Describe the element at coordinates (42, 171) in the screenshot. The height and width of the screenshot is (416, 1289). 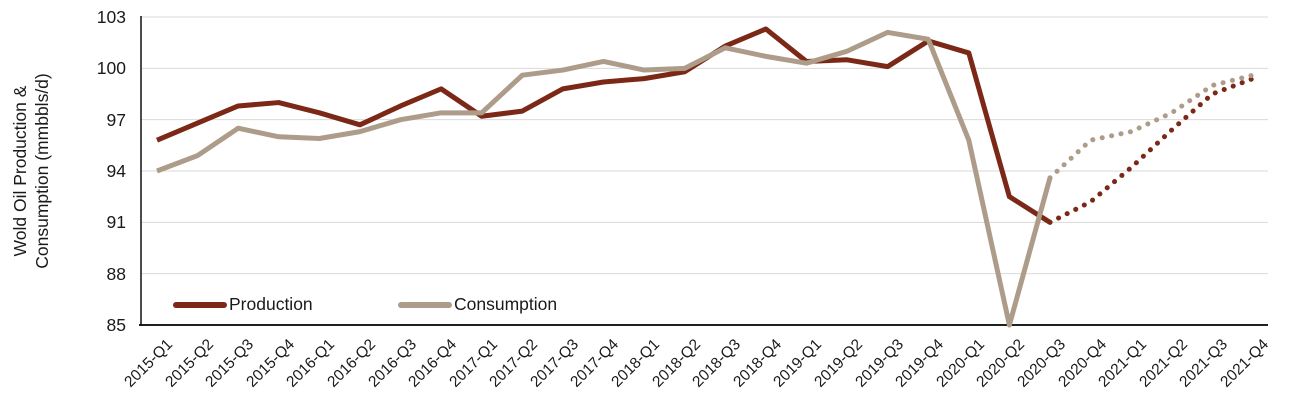
I see `y-axis-title-line2: Consumption (mmbbls/d)` at that location.